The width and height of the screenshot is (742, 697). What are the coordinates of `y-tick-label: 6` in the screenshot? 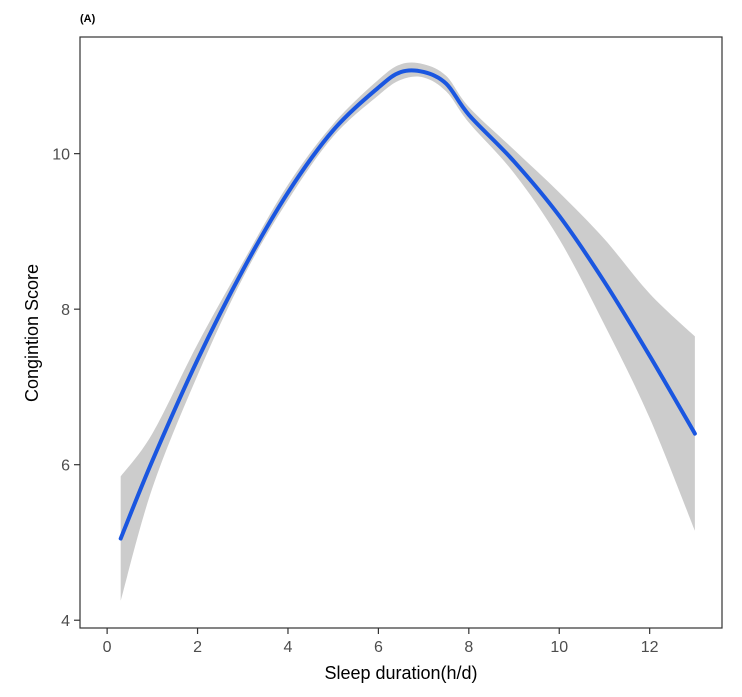 It's located at (65, 466).